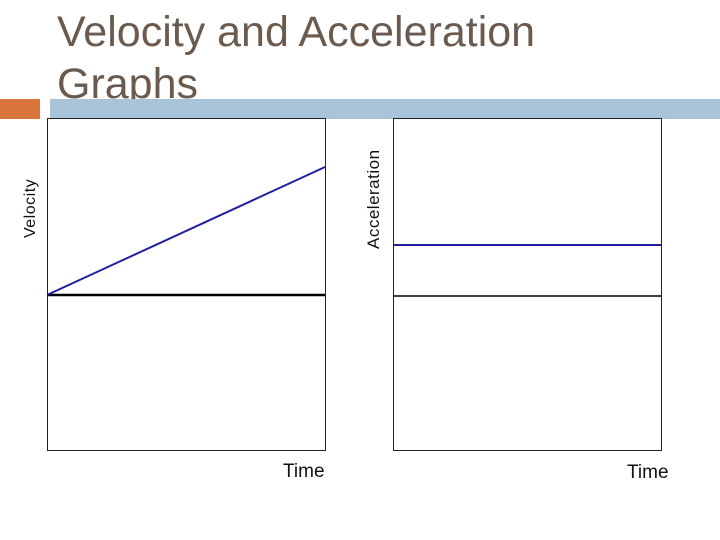  I want to click on acceleration-time-label: Time, so click(648, 472).